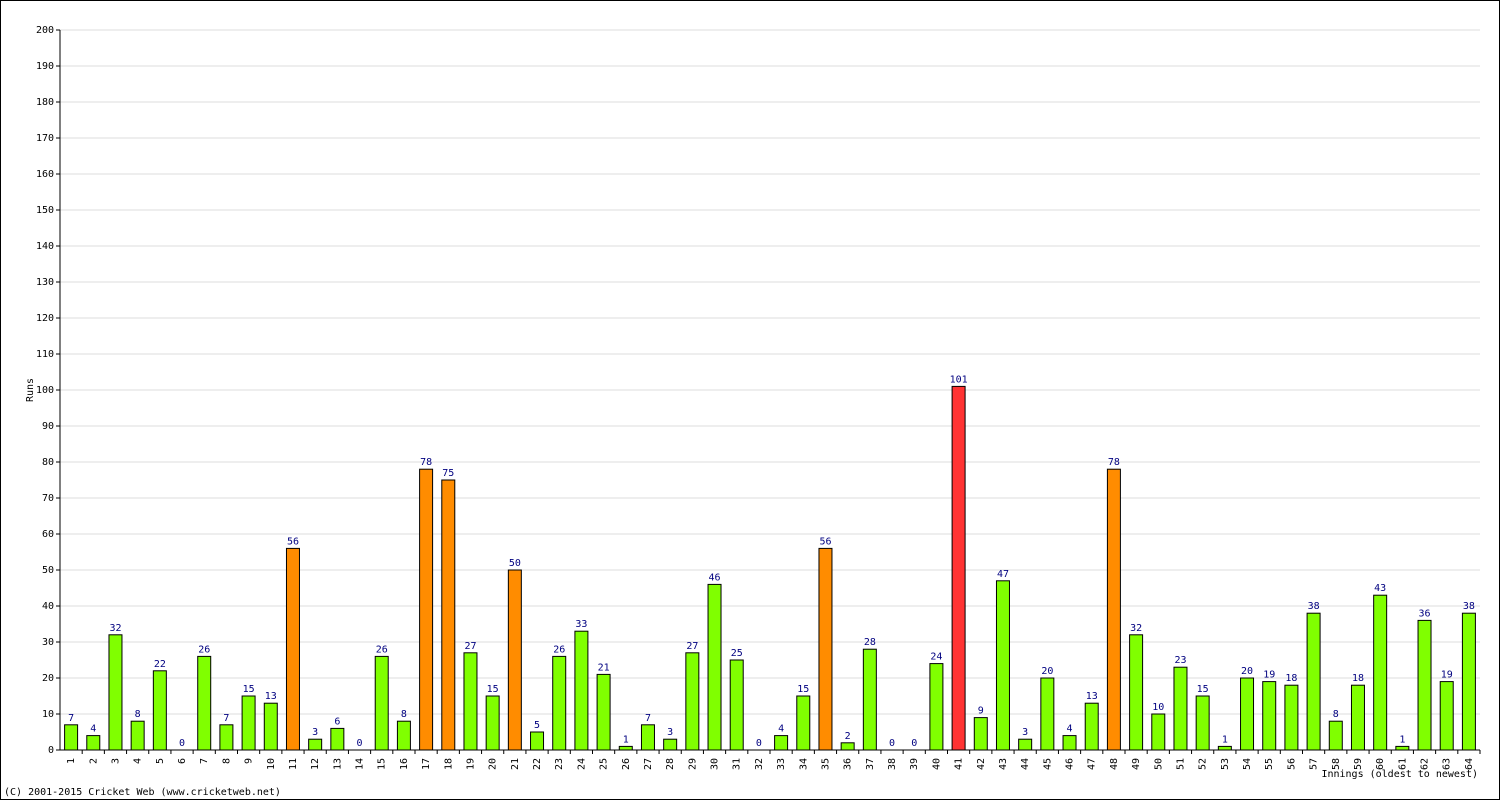 This screenshot has height=800, width=1500. What do you see at coordinates (670, 732) in the screenshot?
I see `value-label: 3` at bounding box center [670, 732].